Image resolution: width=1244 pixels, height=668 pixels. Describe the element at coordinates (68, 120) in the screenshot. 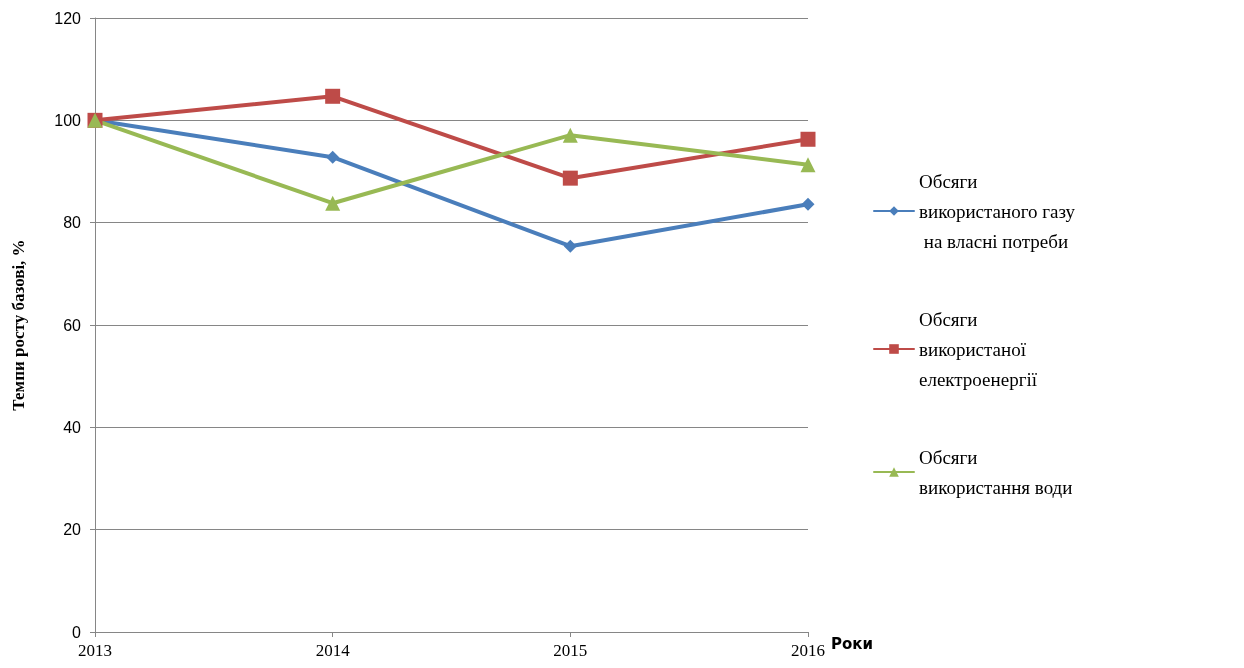

I see `y-tick-label: 100` at that location.